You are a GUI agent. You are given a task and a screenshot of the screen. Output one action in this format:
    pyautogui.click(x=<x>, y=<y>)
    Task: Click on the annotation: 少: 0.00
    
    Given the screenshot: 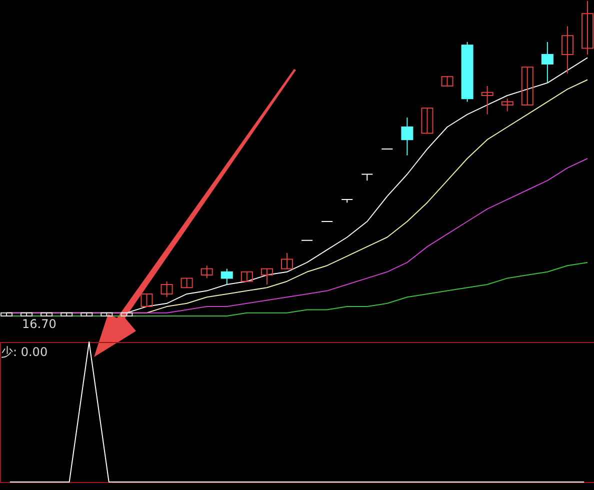 What is the action you would take?
    pyautogui.click(x=24, y=352)
    